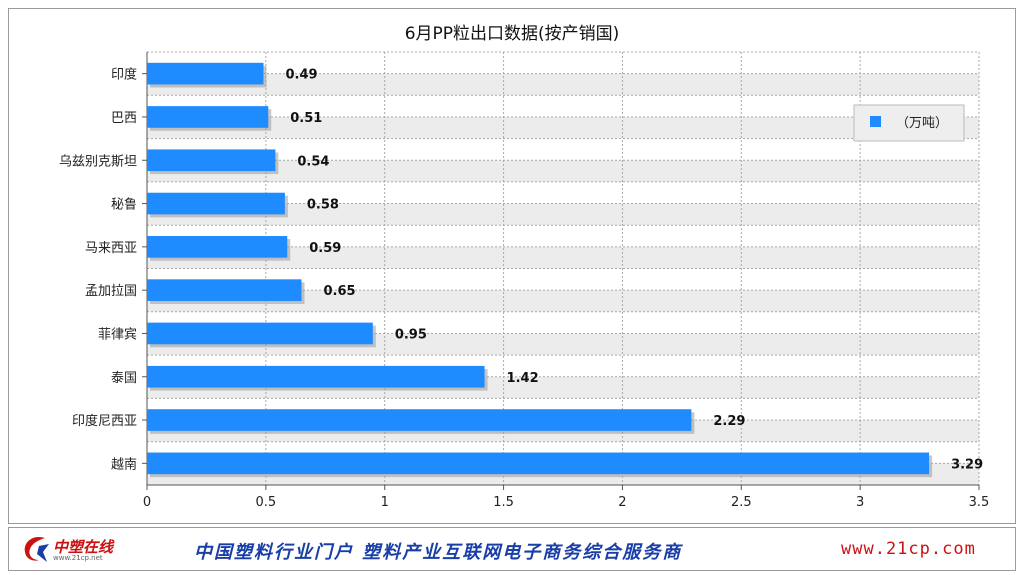 The height and width of the screenshot is (575, 1024). I want to click on x-tick-label: 3, so click(860, 502).